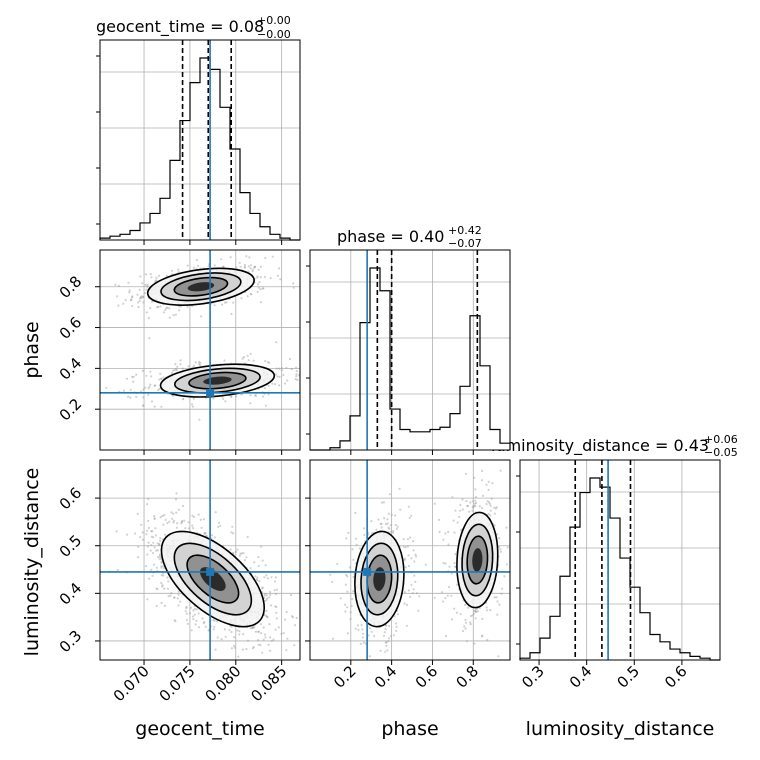 The image size is (760, 760). I want to click on panel-geocent-time-vs-luminosity-distance-ytick-label-2: 0.5, so click(71, 546).